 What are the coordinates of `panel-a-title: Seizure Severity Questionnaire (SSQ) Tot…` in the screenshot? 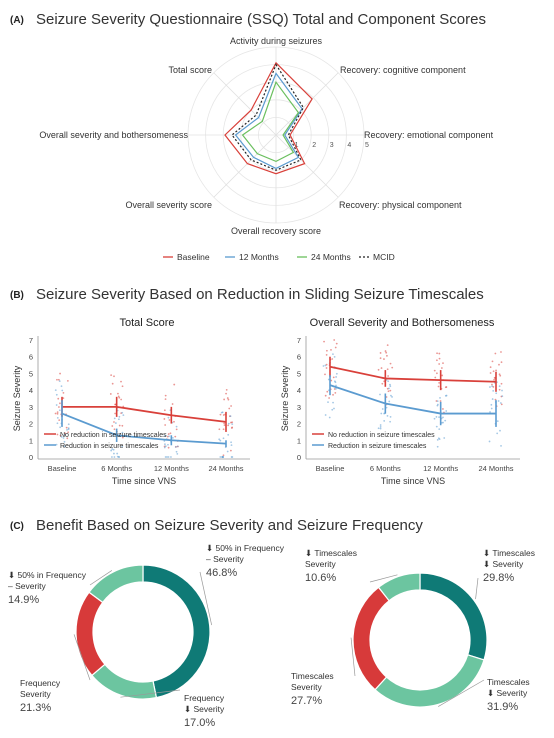 It's located at (261, 19).